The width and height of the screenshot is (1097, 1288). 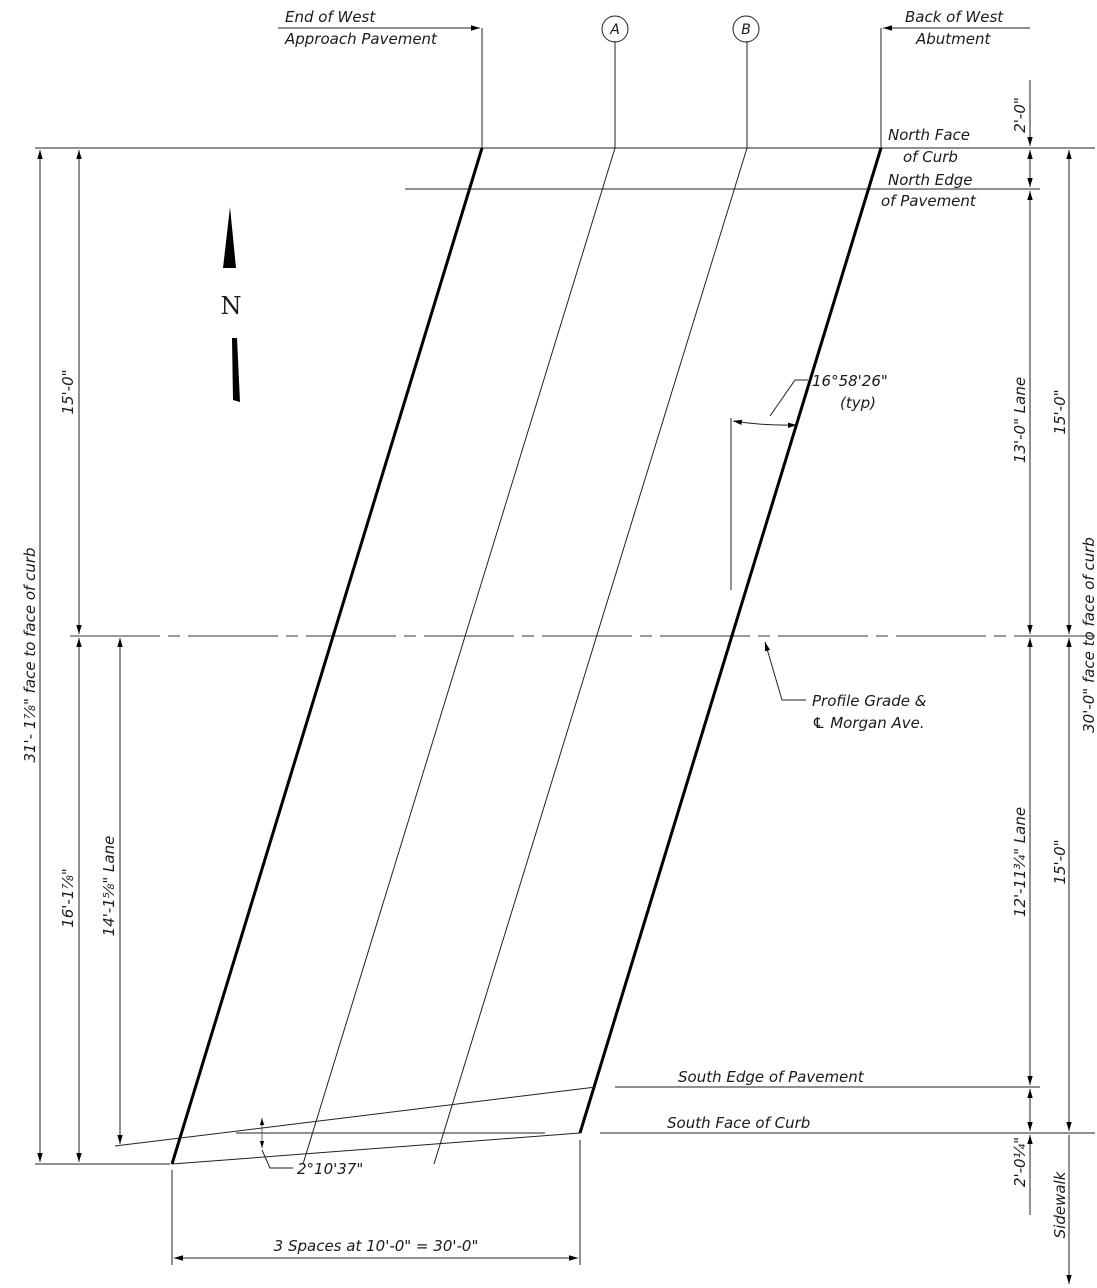 What do you see at coordinates (361, 39) in the screenshot?
I see `end-west-label-2: Approach Pavement` at bounding box center [361, 39].